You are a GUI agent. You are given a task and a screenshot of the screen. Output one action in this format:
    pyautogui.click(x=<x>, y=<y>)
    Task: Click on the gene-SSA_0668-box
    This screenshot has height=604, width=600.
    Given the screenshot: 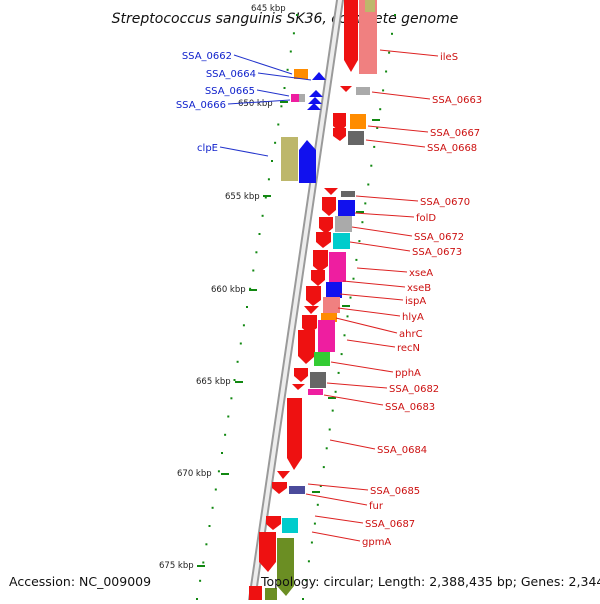 What is the action you would take?
    pyautogui.click(x=356, y=138)
    